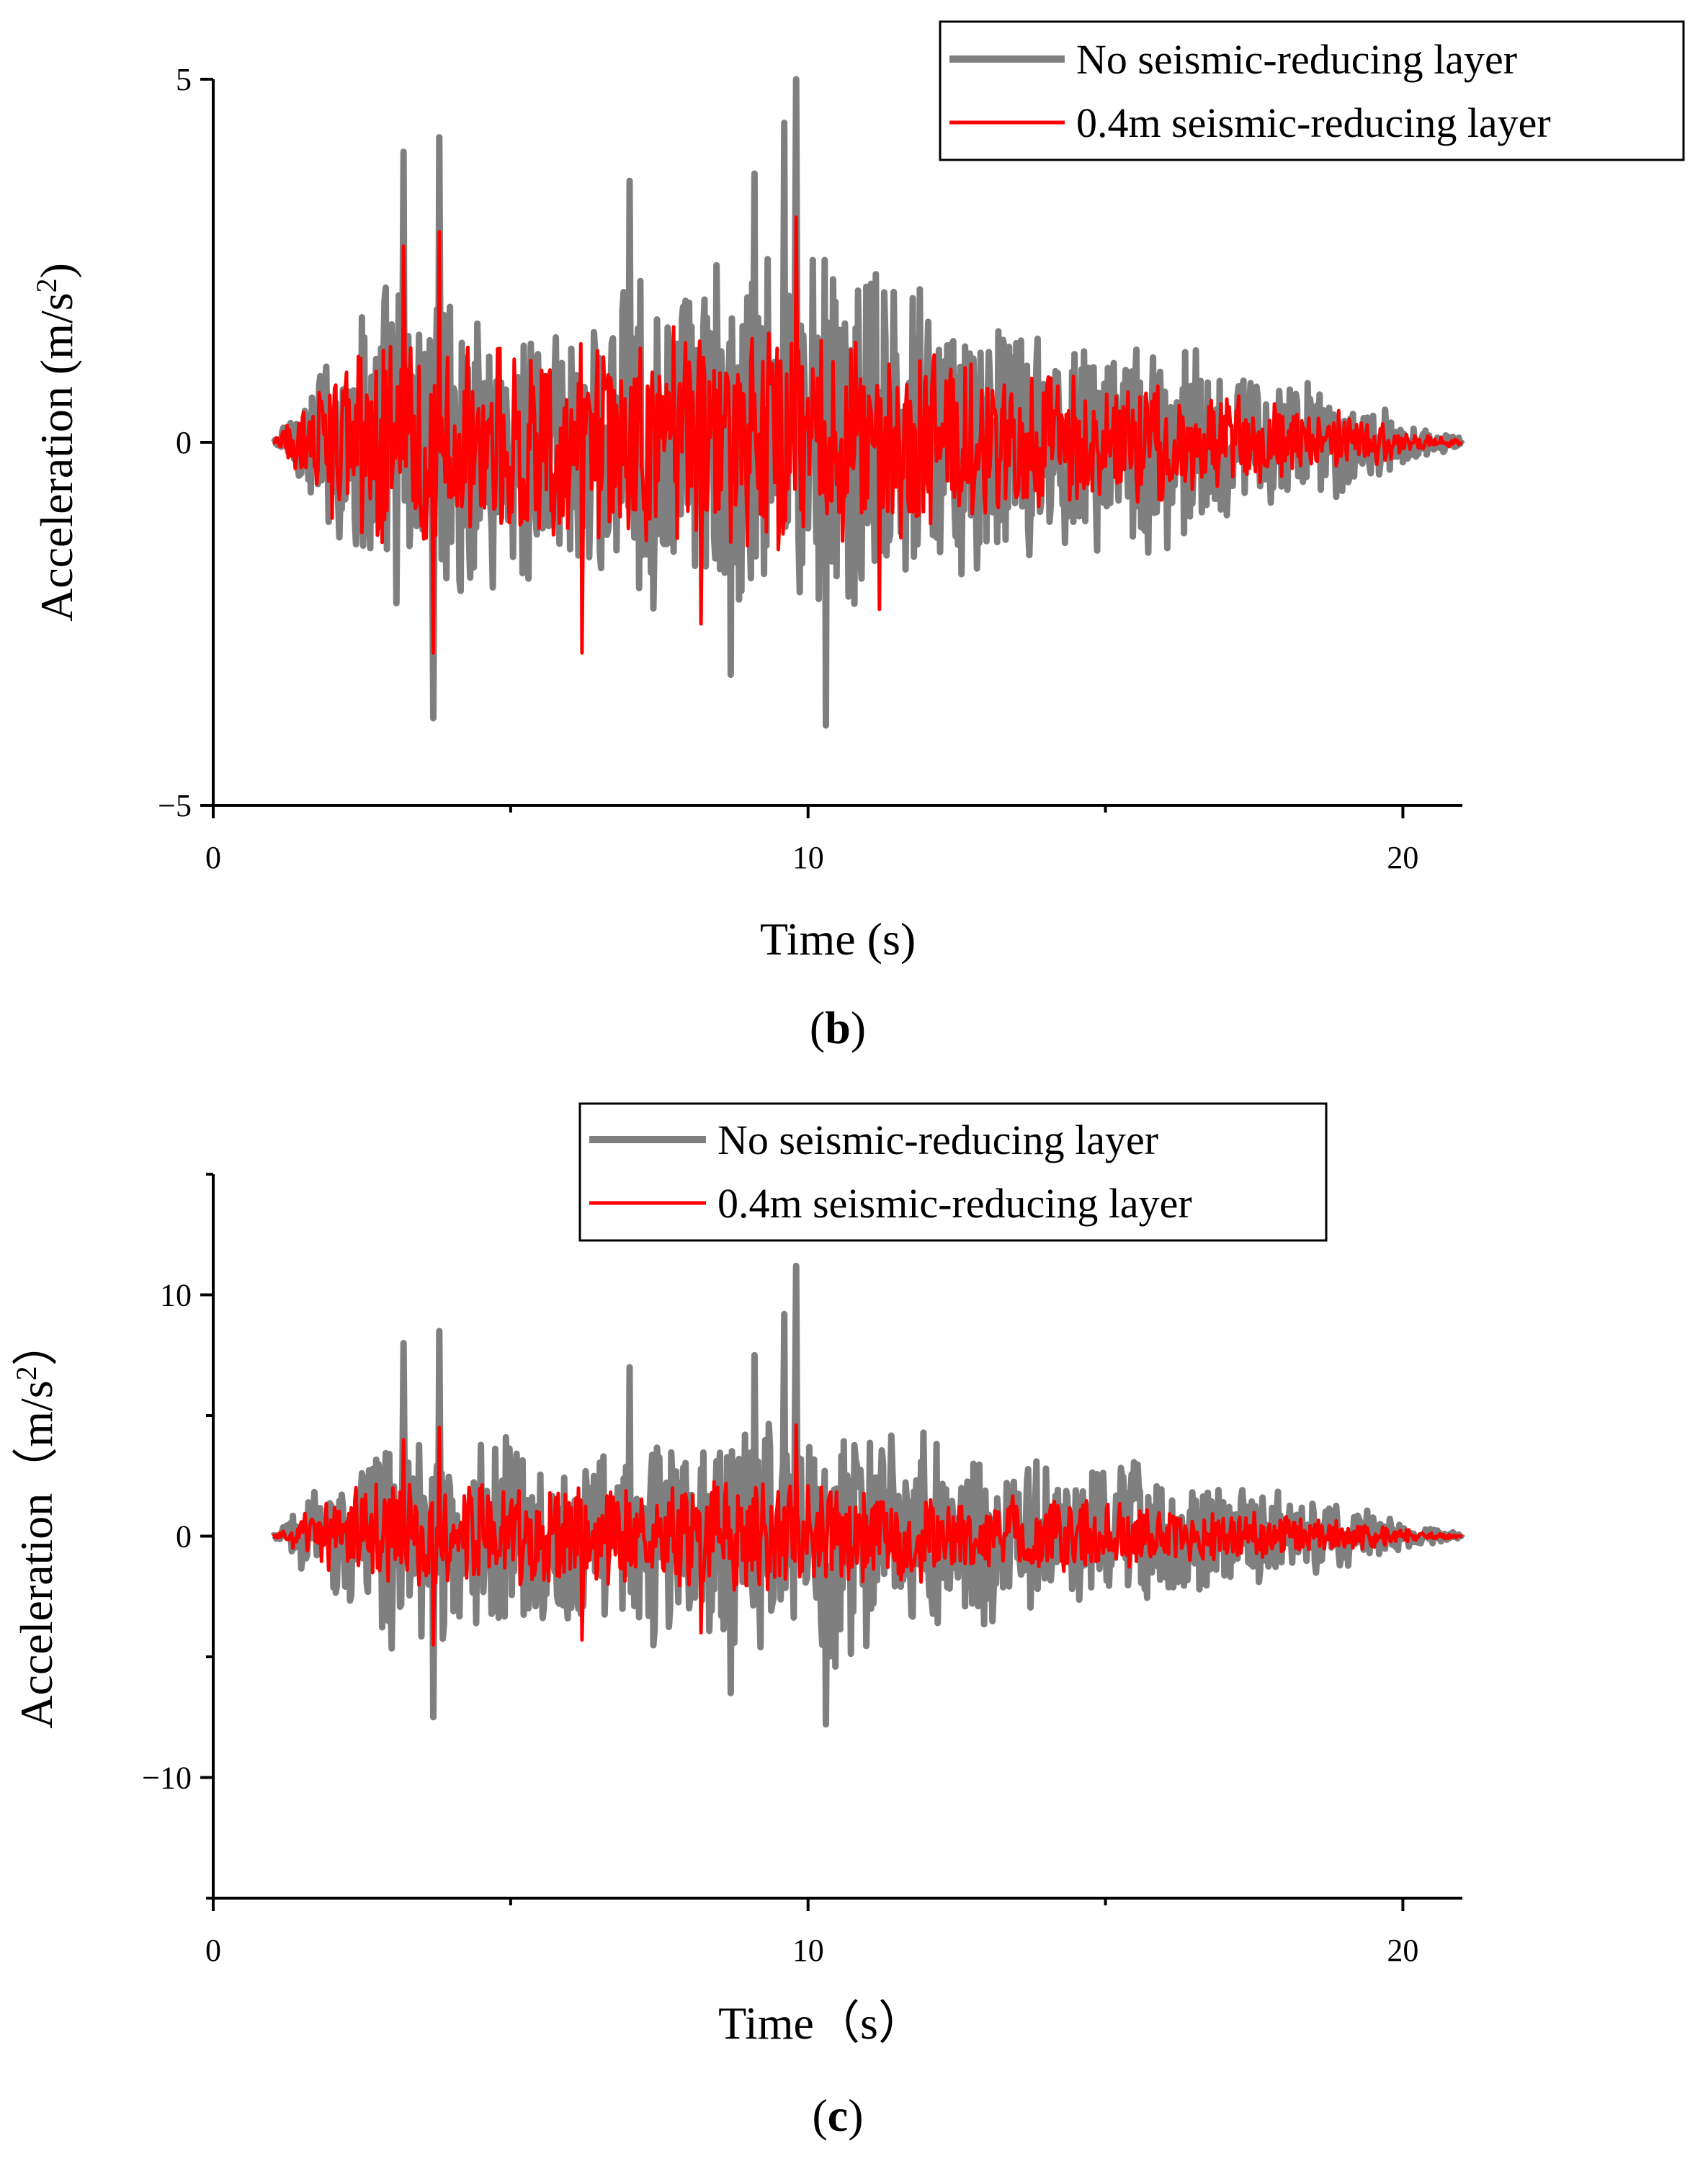 Image resolution: width=1708 pixels, height=2169 pixels. I want to click on chart-c-series-04m-layer, so click(867, 1535).